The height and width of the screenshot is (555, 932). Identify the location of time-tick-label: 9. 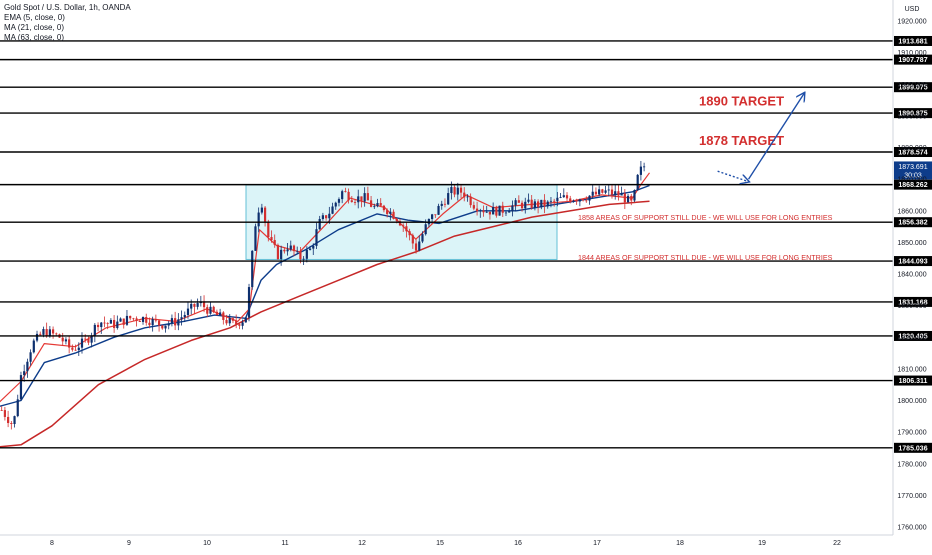
(129, 543).